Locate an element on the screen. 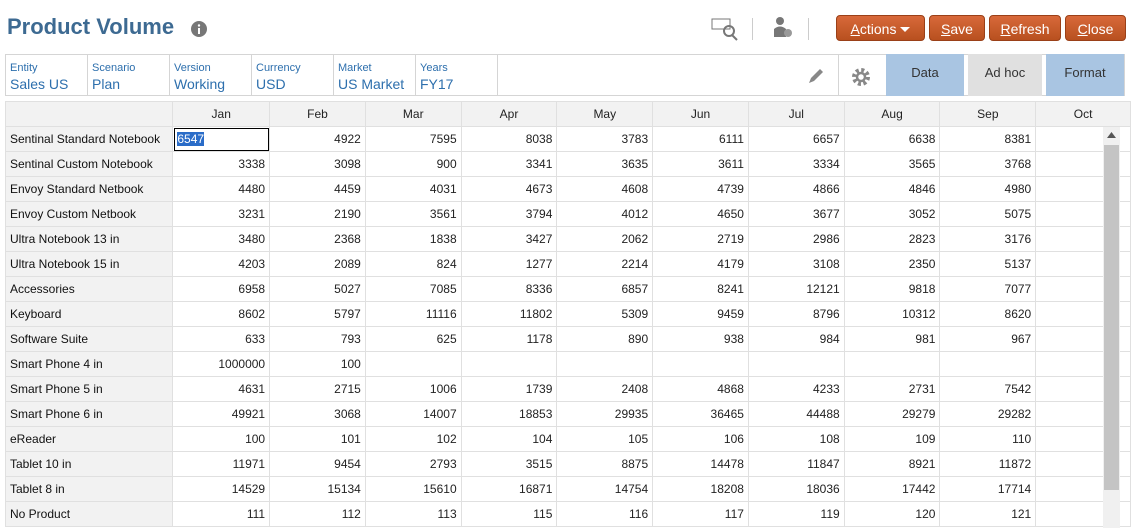 This screenshot has width=1131, height=528. data-cell: 4739 is located at coordinates (700, 189).